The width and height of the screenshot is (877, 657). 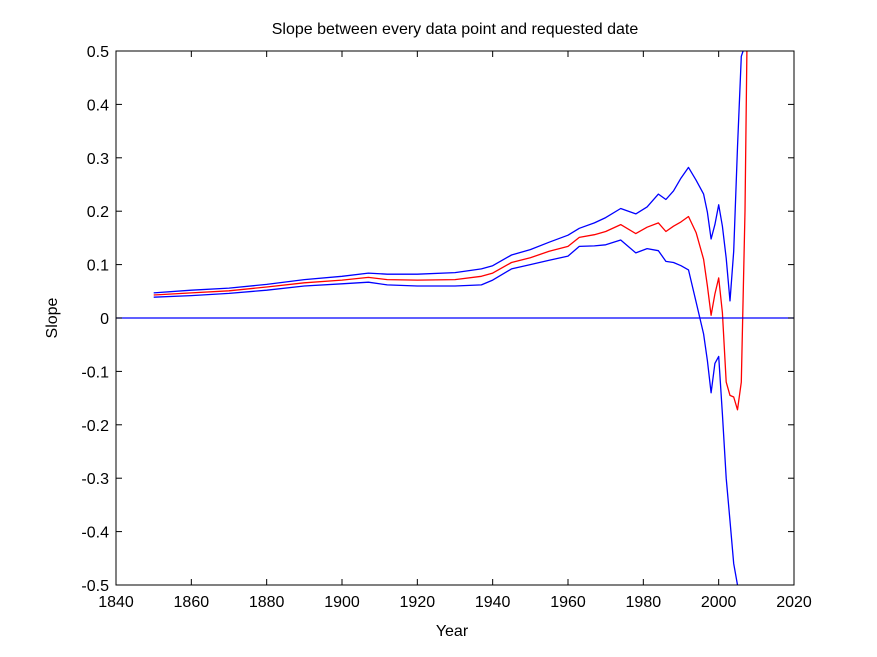 I want to click on x-tick-label: 1980, so click(x=644, y=602).